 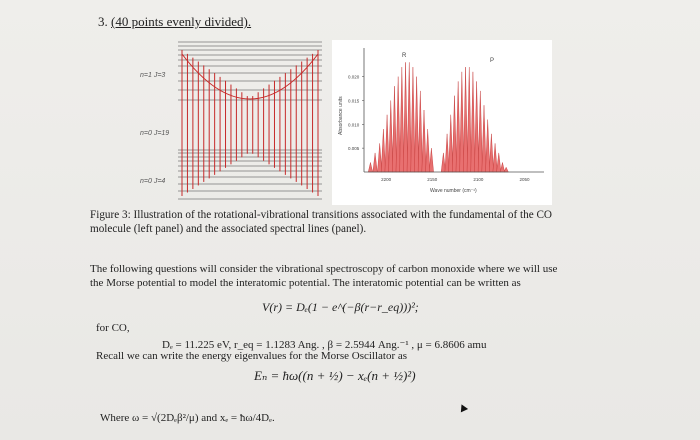 What do you see at coordinates (354, 100) in the screenshot?
I see `y-tick-label: 0.015` at bounding box center [354, 100].